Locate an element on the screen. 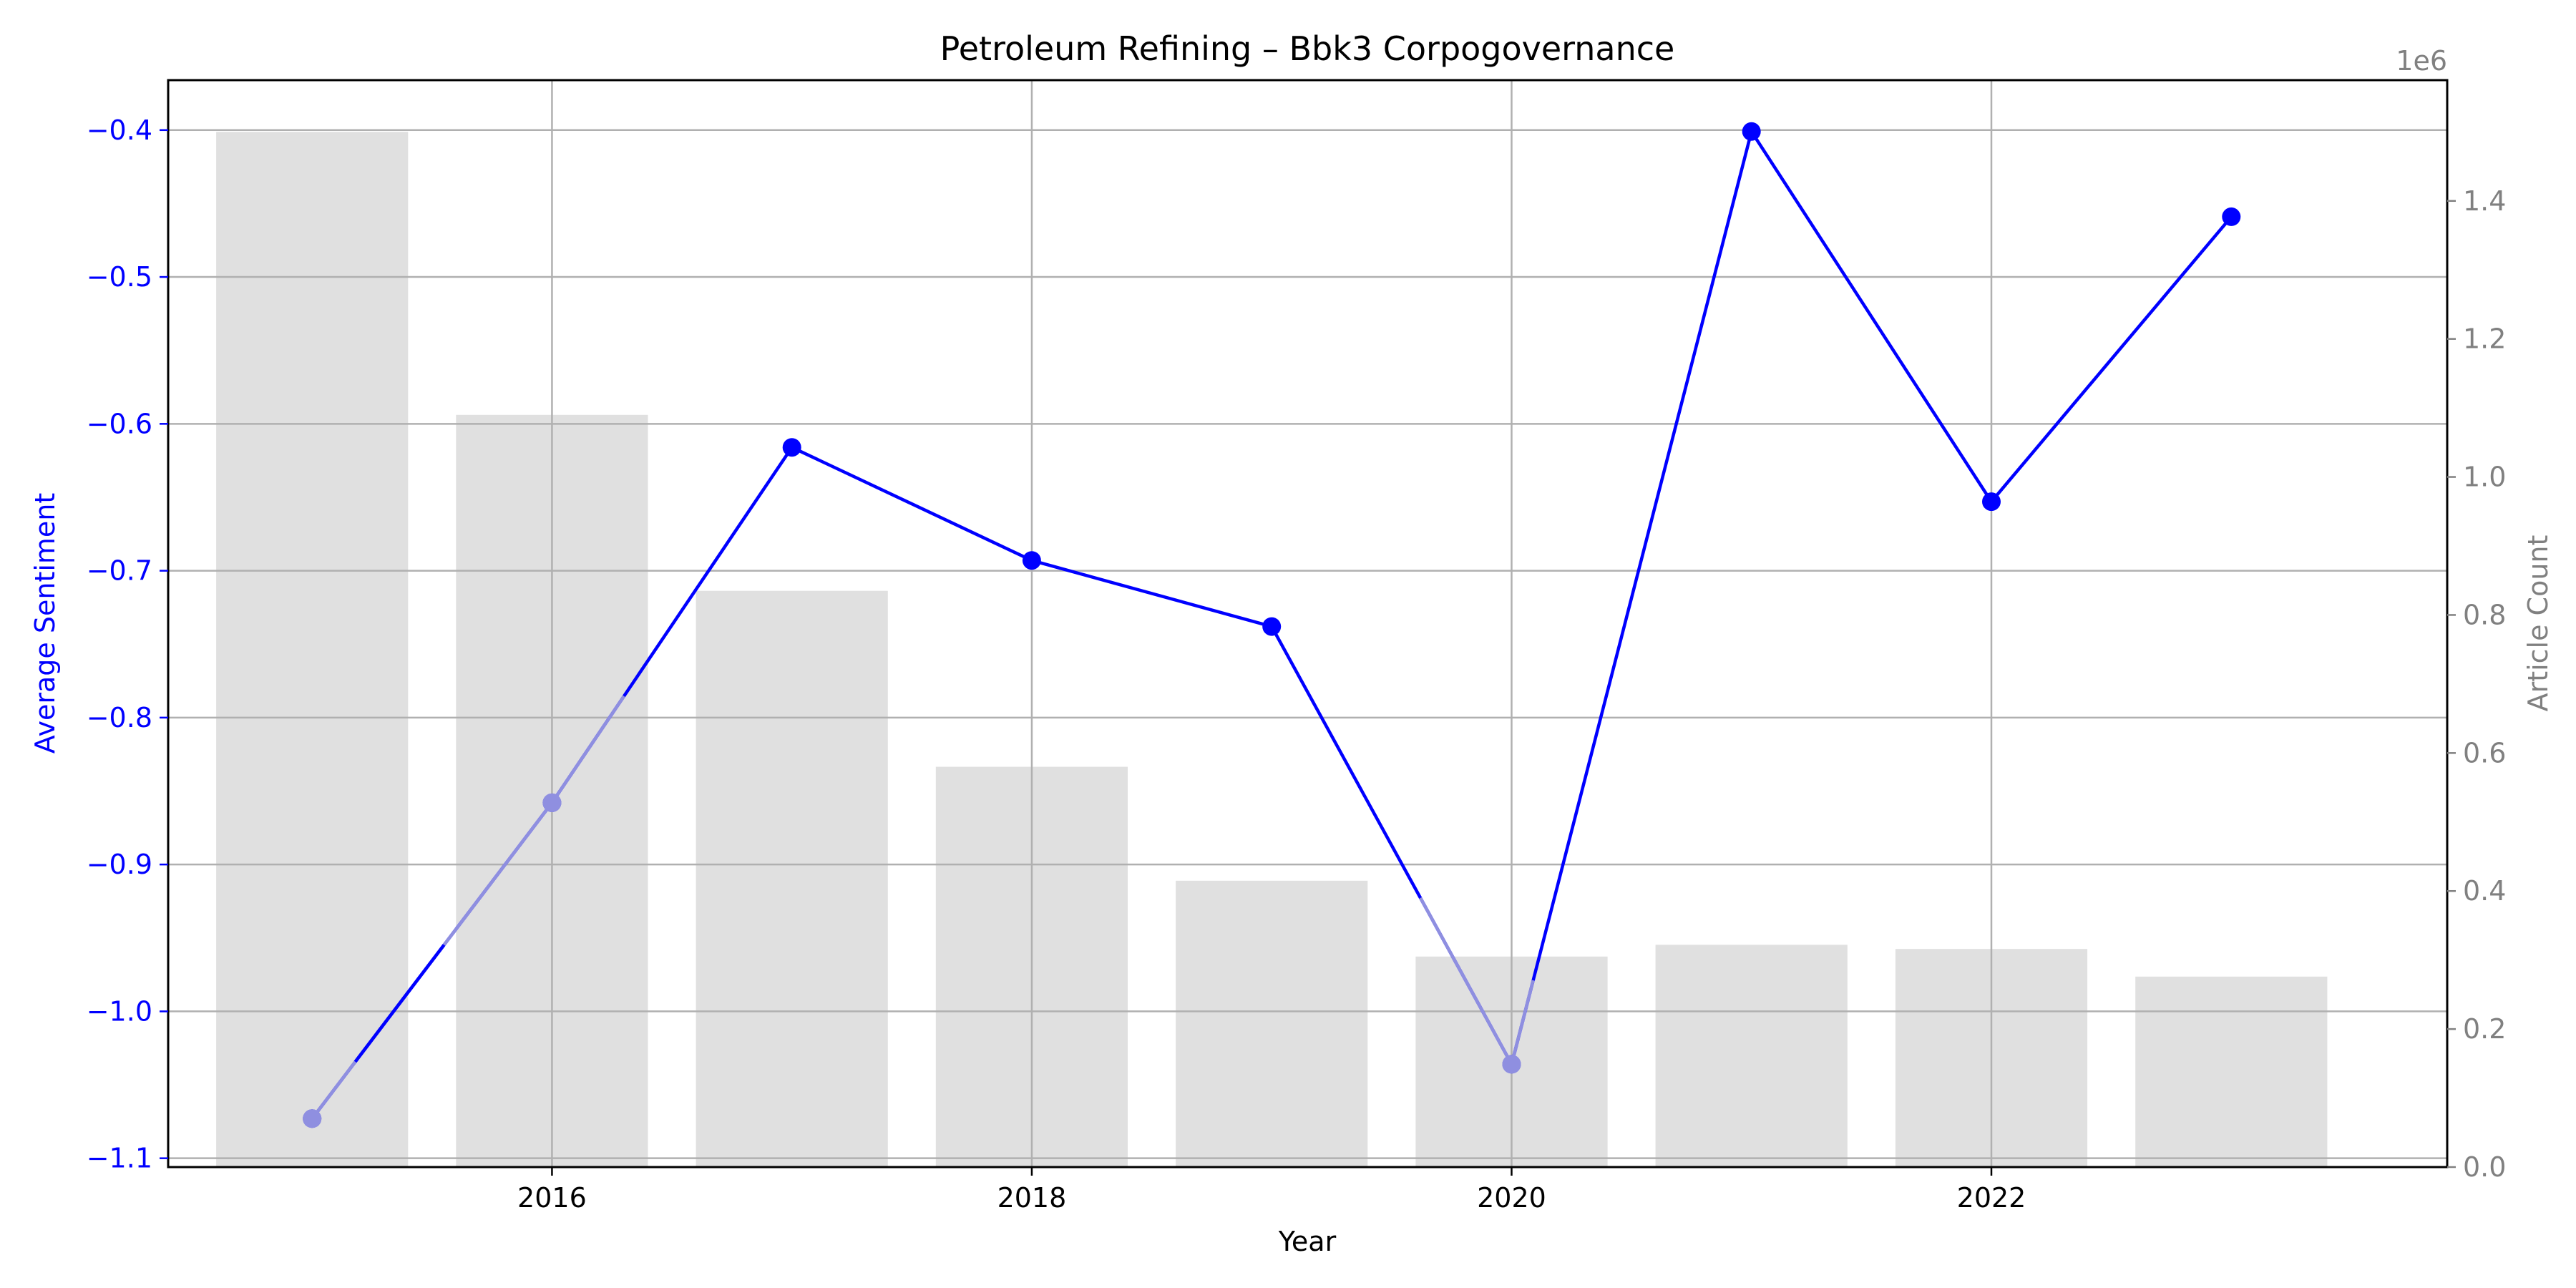 The image size is (2576, 1288). right-y-tick-label: 0.2 is located at coordinates (2484, 1029).